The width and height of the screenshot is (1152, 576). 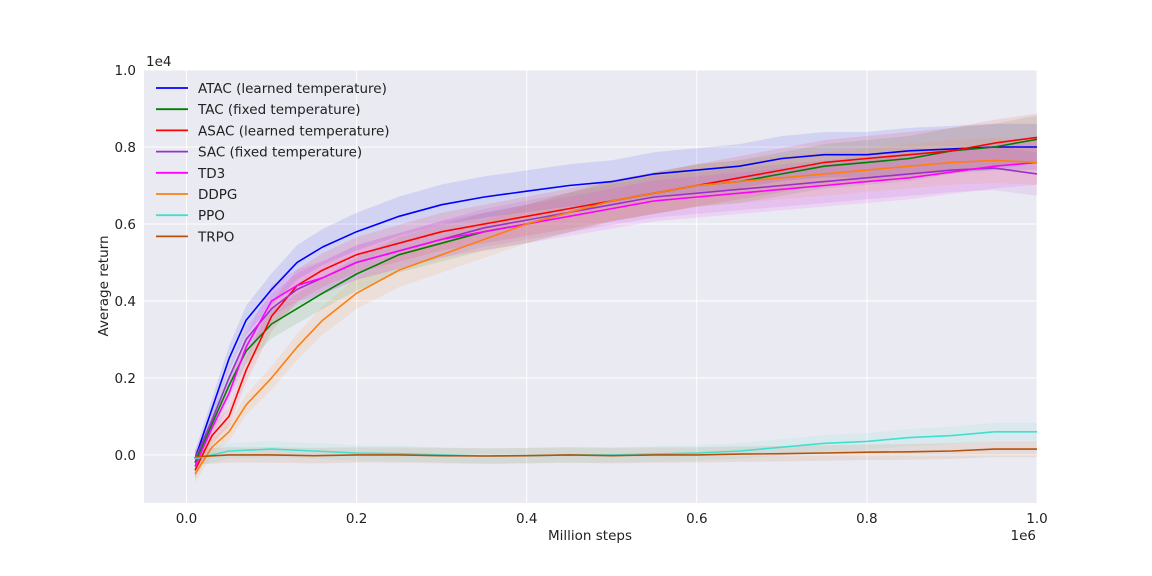 I want to click on band-trpo, so click(x=616, y=453).